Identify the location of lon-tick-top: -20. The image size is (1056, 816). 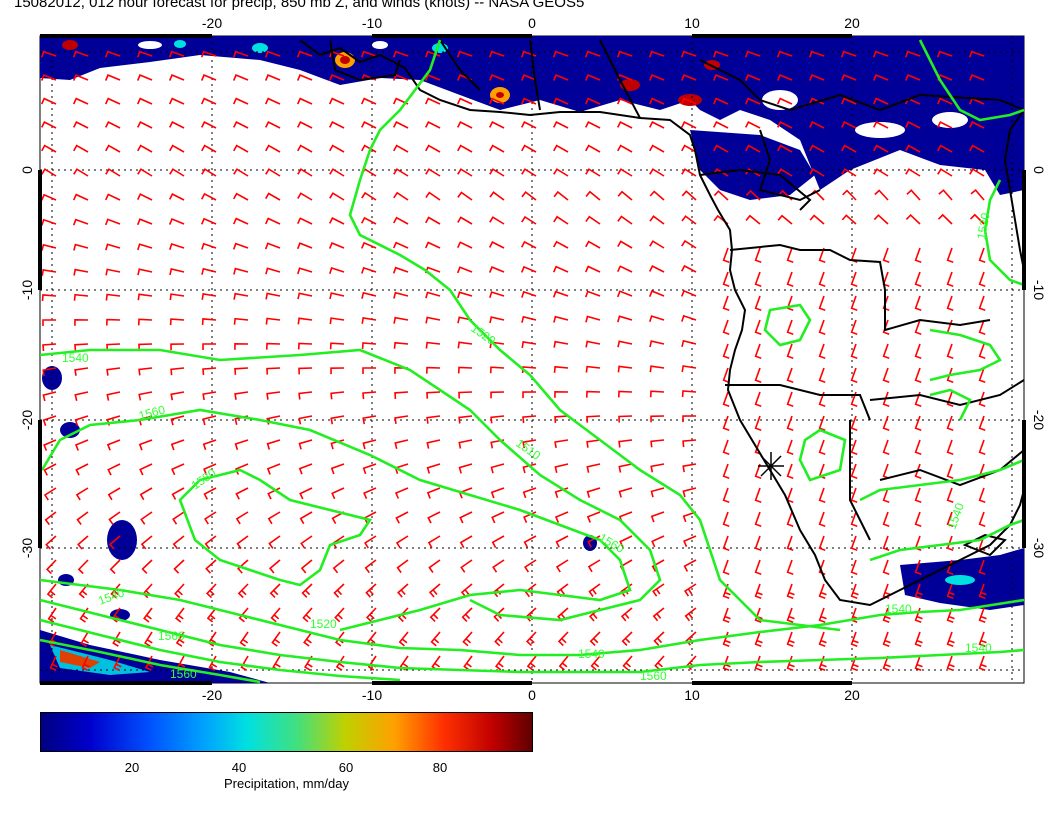
(212, 23).